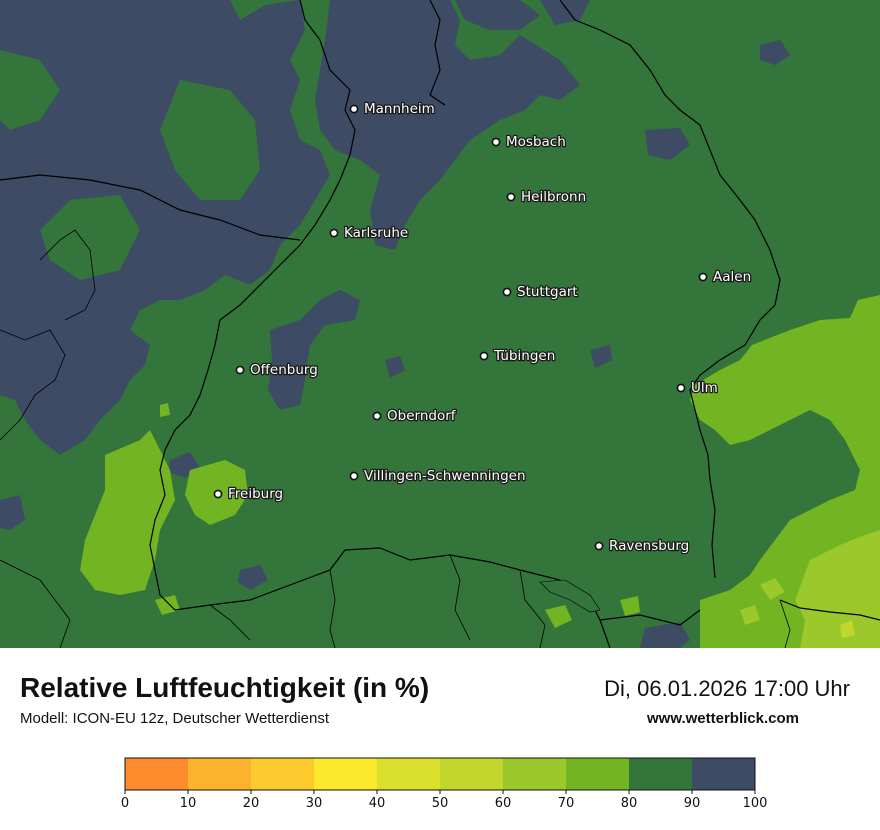  What do you see at coordinates (755, 803) in the screenshot?
I see `colorbar-tick-label: 100` at bounding box center [755, 803].